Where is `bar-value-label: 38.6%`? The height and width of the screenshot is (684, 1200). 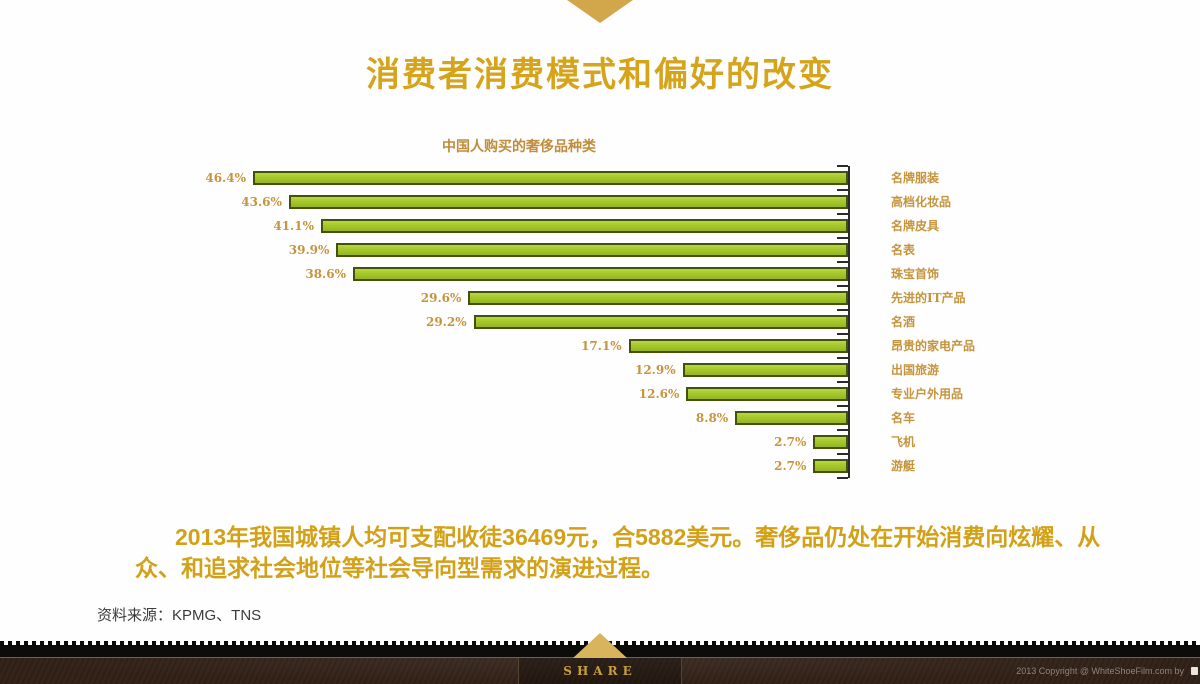 bar-value-label: 38.6% is located at coordinates (325, 274).